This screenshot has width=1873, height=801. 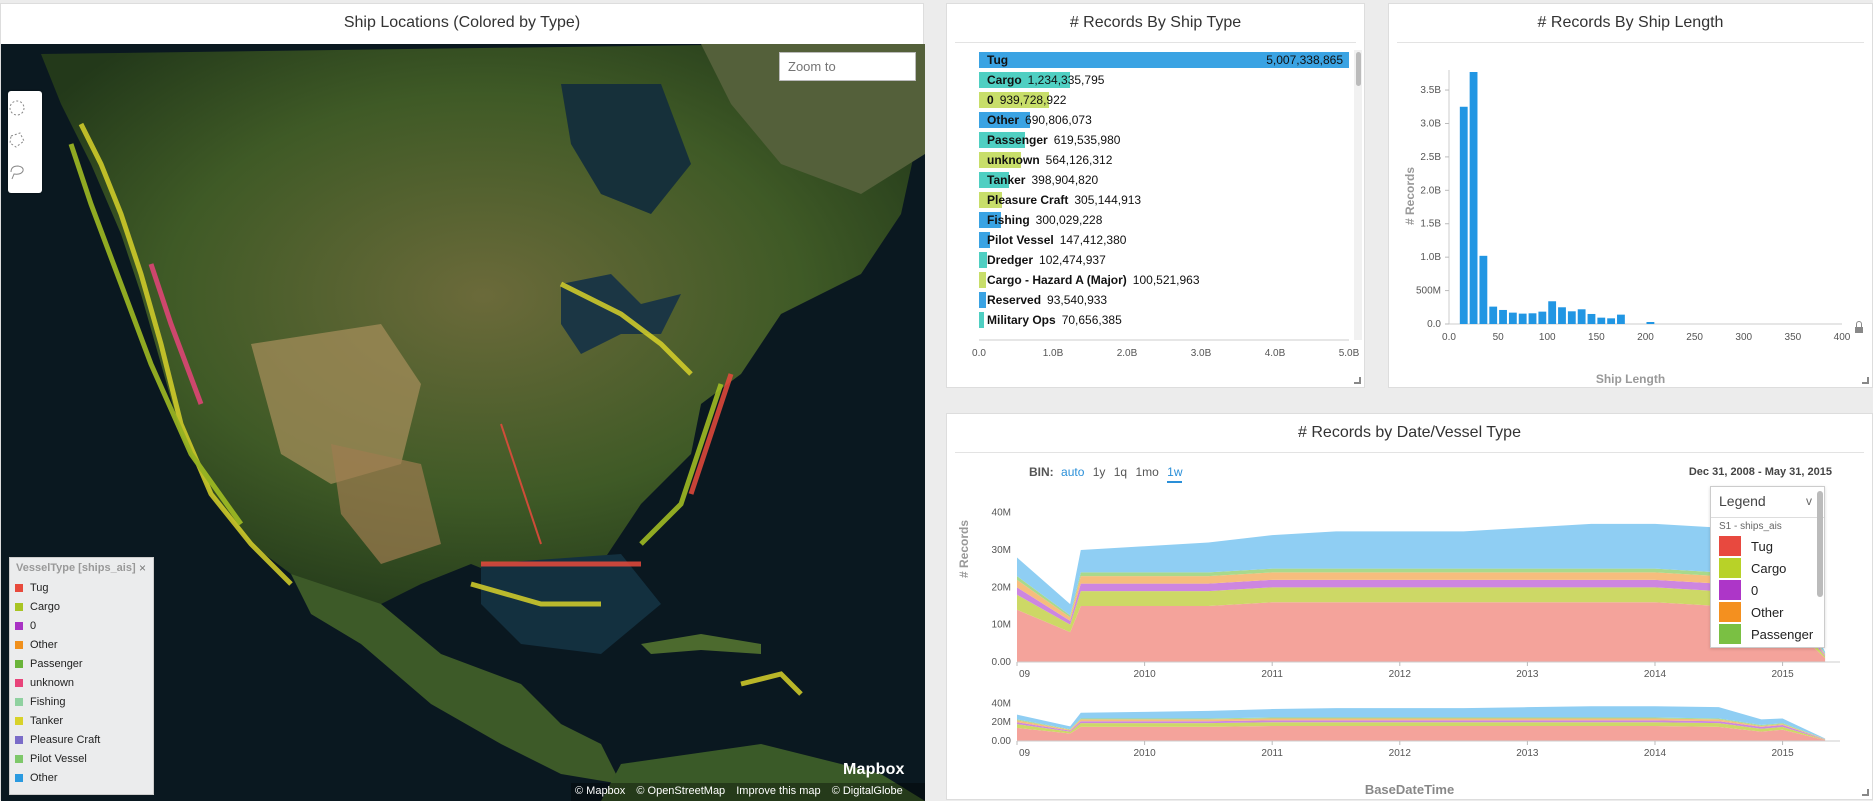 I want to click on legend-item: Tug, so click(x=32, y=588).